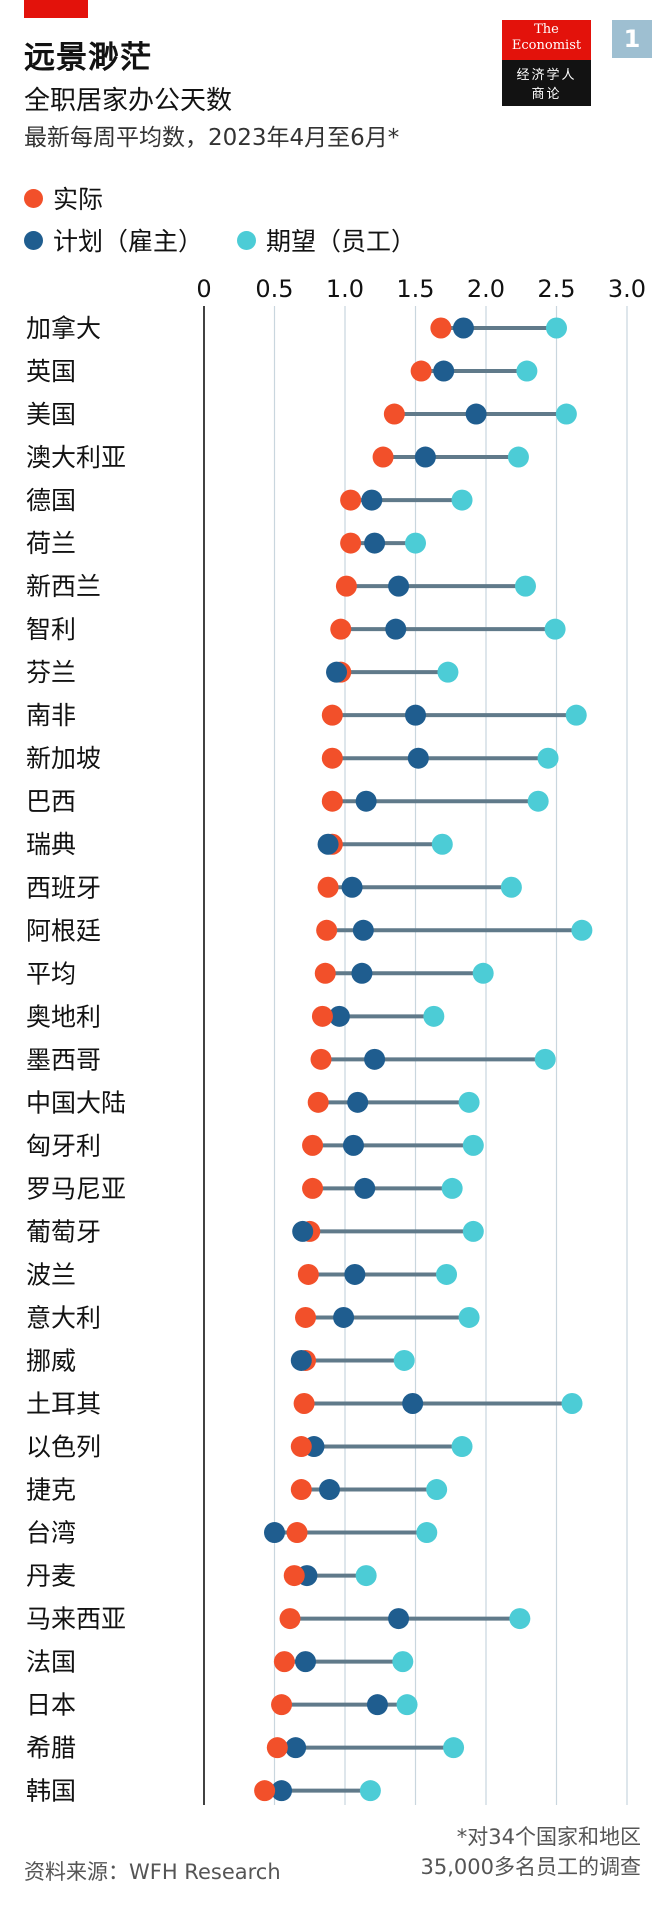  What do you see at coordinates (203, 289) in the screenshot?
I see `x-tick-label: 0` at bounding box center [203, 289].